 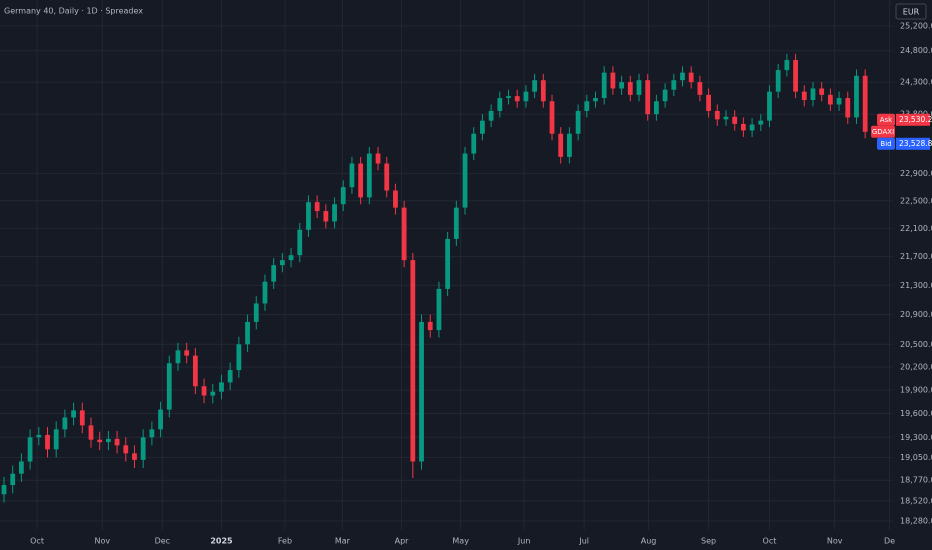 I want to click on y-tick-label: 18,520.0, so click(x=916, y=500).